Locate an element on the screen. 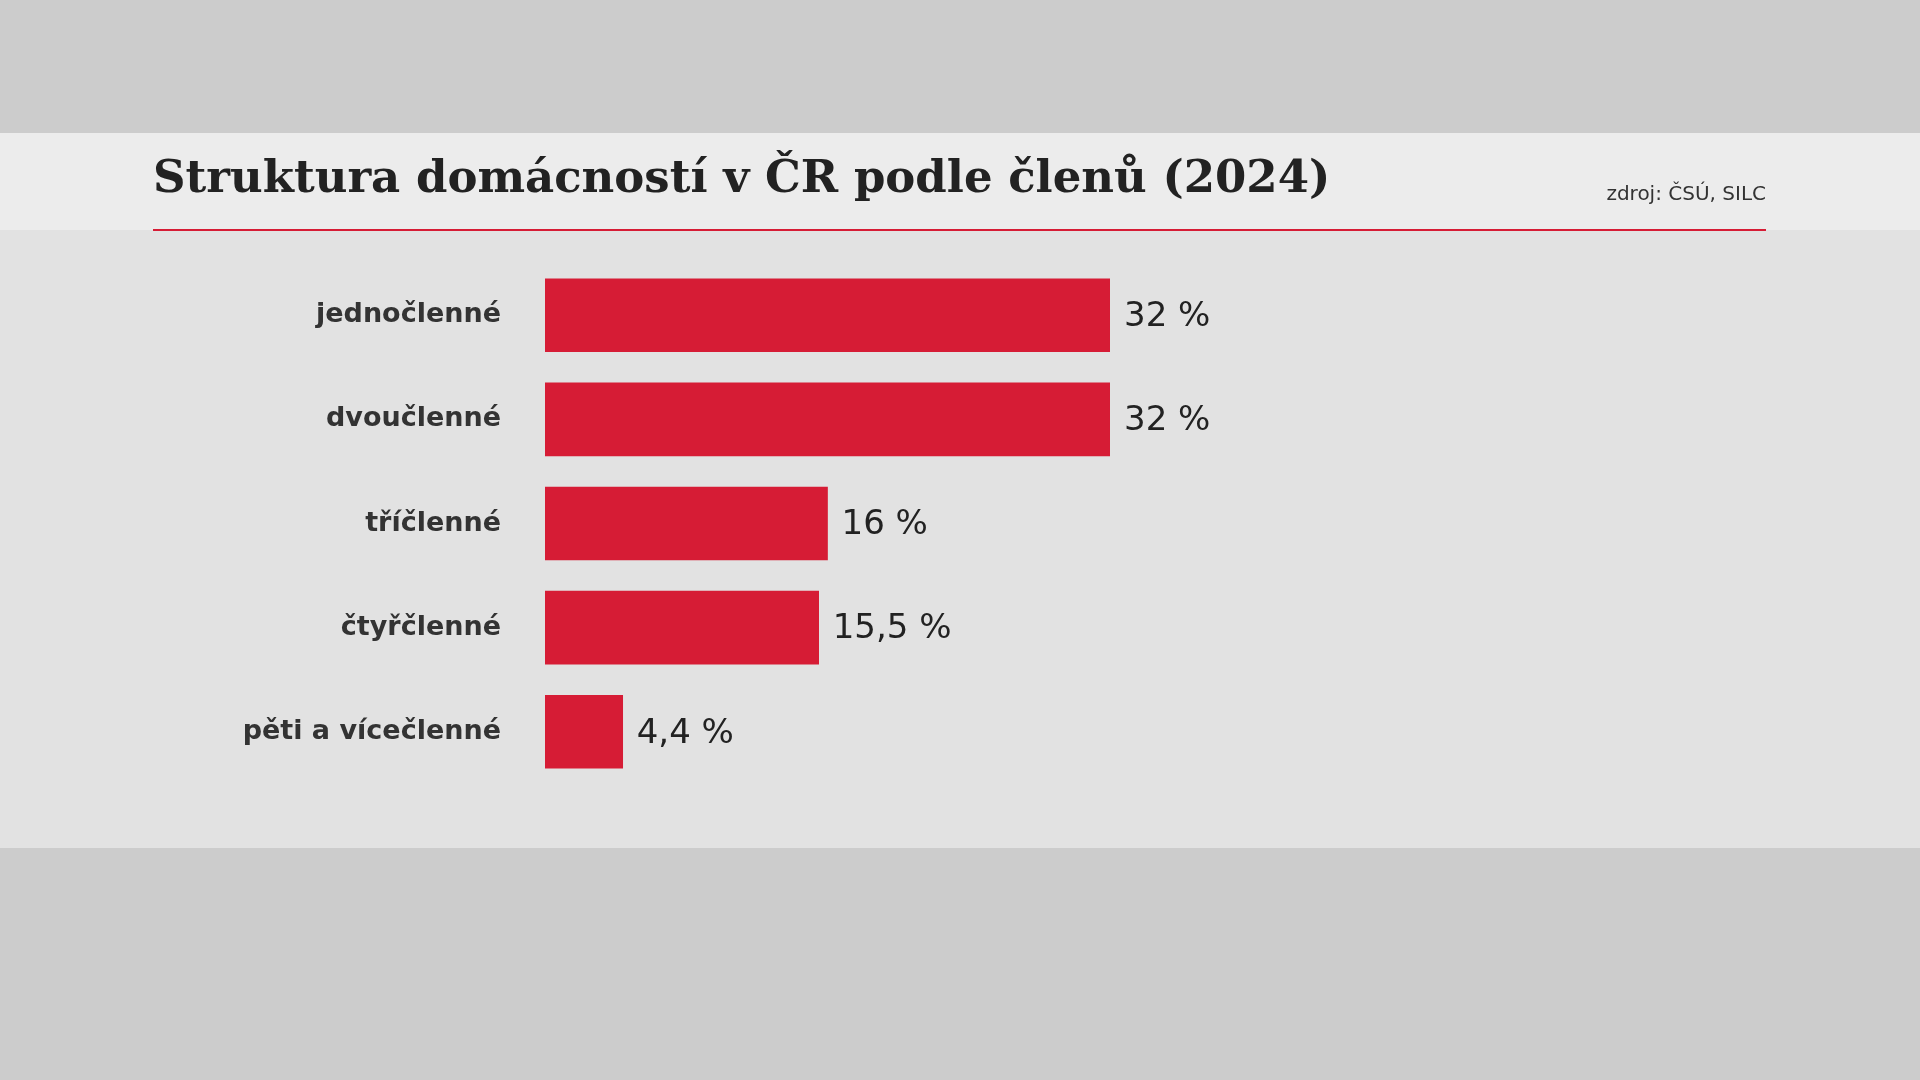 Image resolution: width=1920 pixels, height=1080 pixels. y-tick-label: čtyřčlenné is located at coordinates (420, 625).